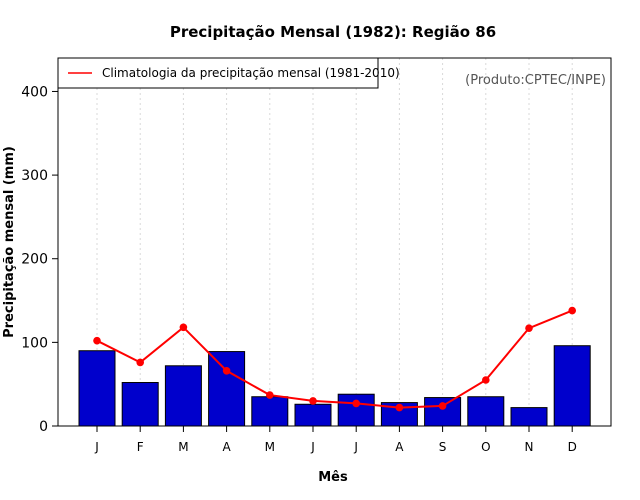  What do you see at coordinates (34, 343) in the screenshot?
I see `y-tick-label: 100` at bounding box center [34, 343].